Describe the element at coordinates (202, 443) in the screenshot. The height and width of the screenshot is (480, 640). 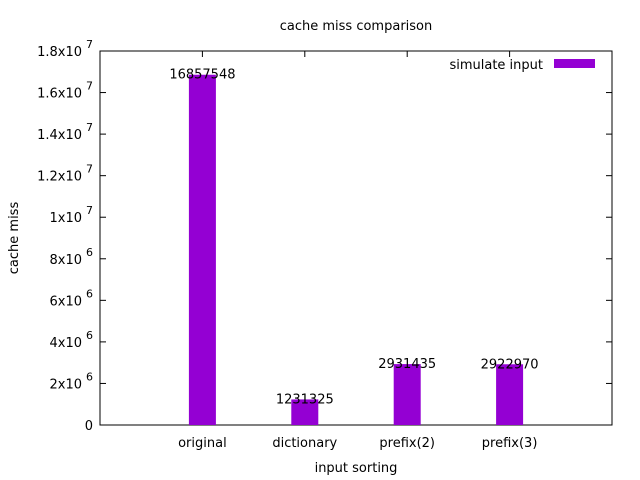
I see `x-tick-label: original` at that location.